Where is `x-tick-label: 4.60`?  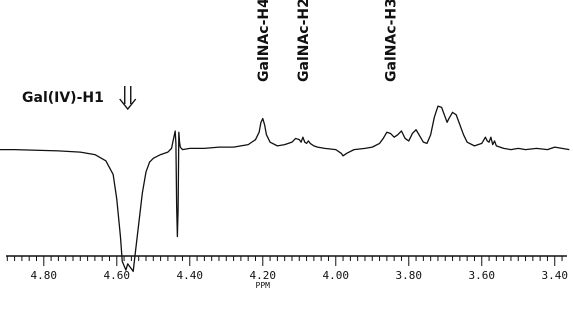 x-tick-label: 4.60 is located at coordinates (117, 275).